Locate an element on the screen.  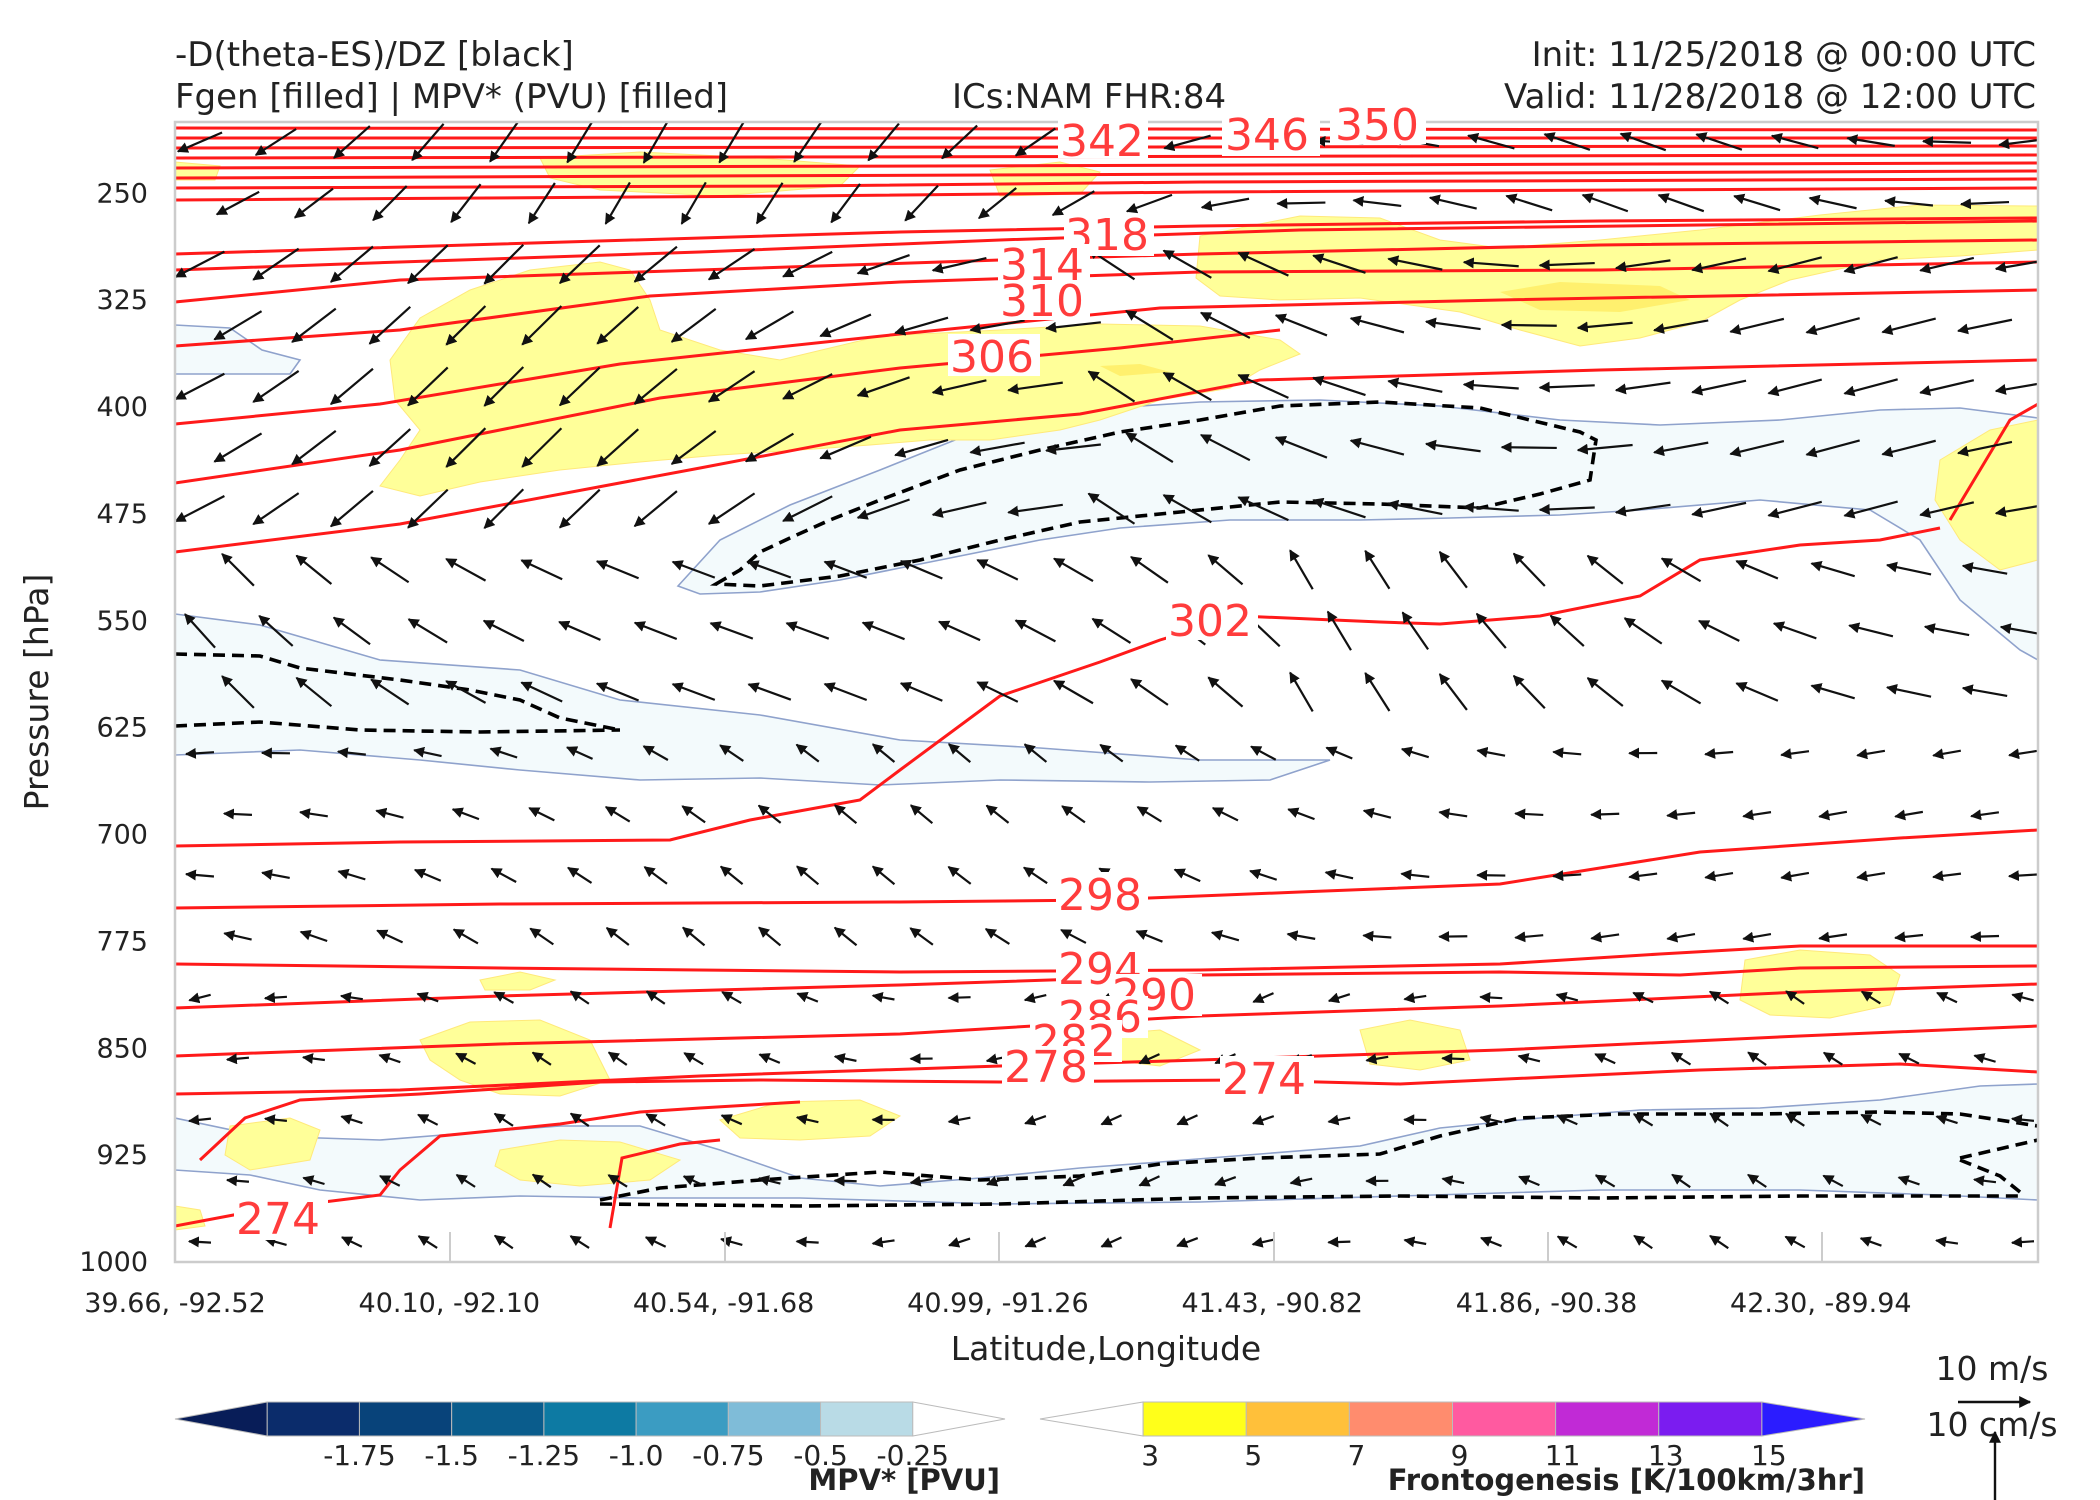
y-tick-label: 850 is located at coordinates (122, 1048).